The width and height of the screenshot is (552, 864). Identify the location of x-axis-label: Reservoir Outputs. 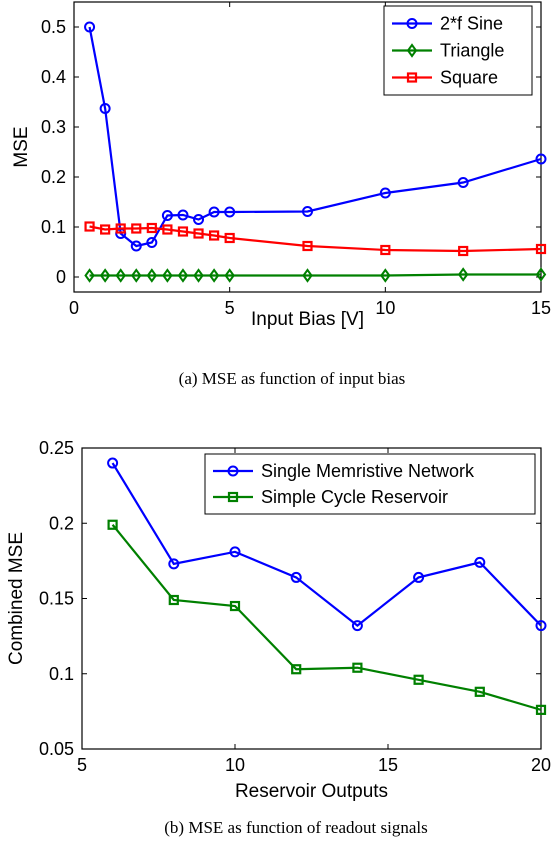
(311, 791).